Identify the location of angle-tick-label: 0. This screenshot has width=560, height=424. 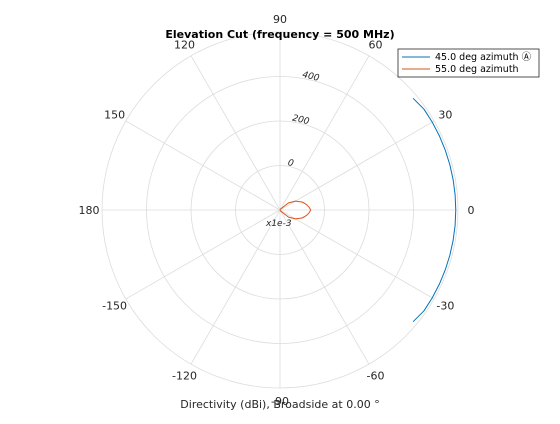
(471, 210).